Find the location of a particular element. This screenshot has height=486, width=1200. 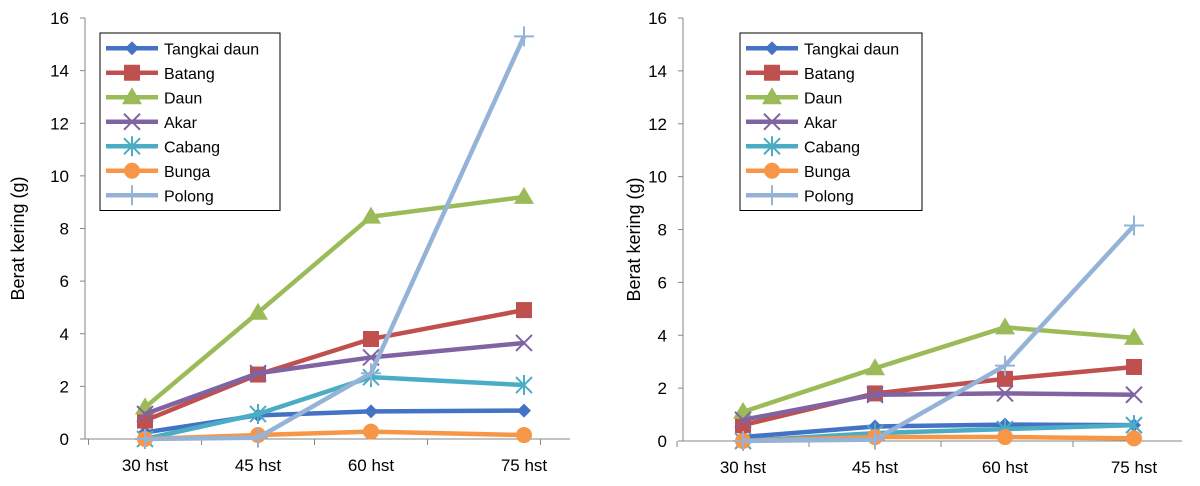

left-y-tick-label: 10 is located at coordinates (59, 176).